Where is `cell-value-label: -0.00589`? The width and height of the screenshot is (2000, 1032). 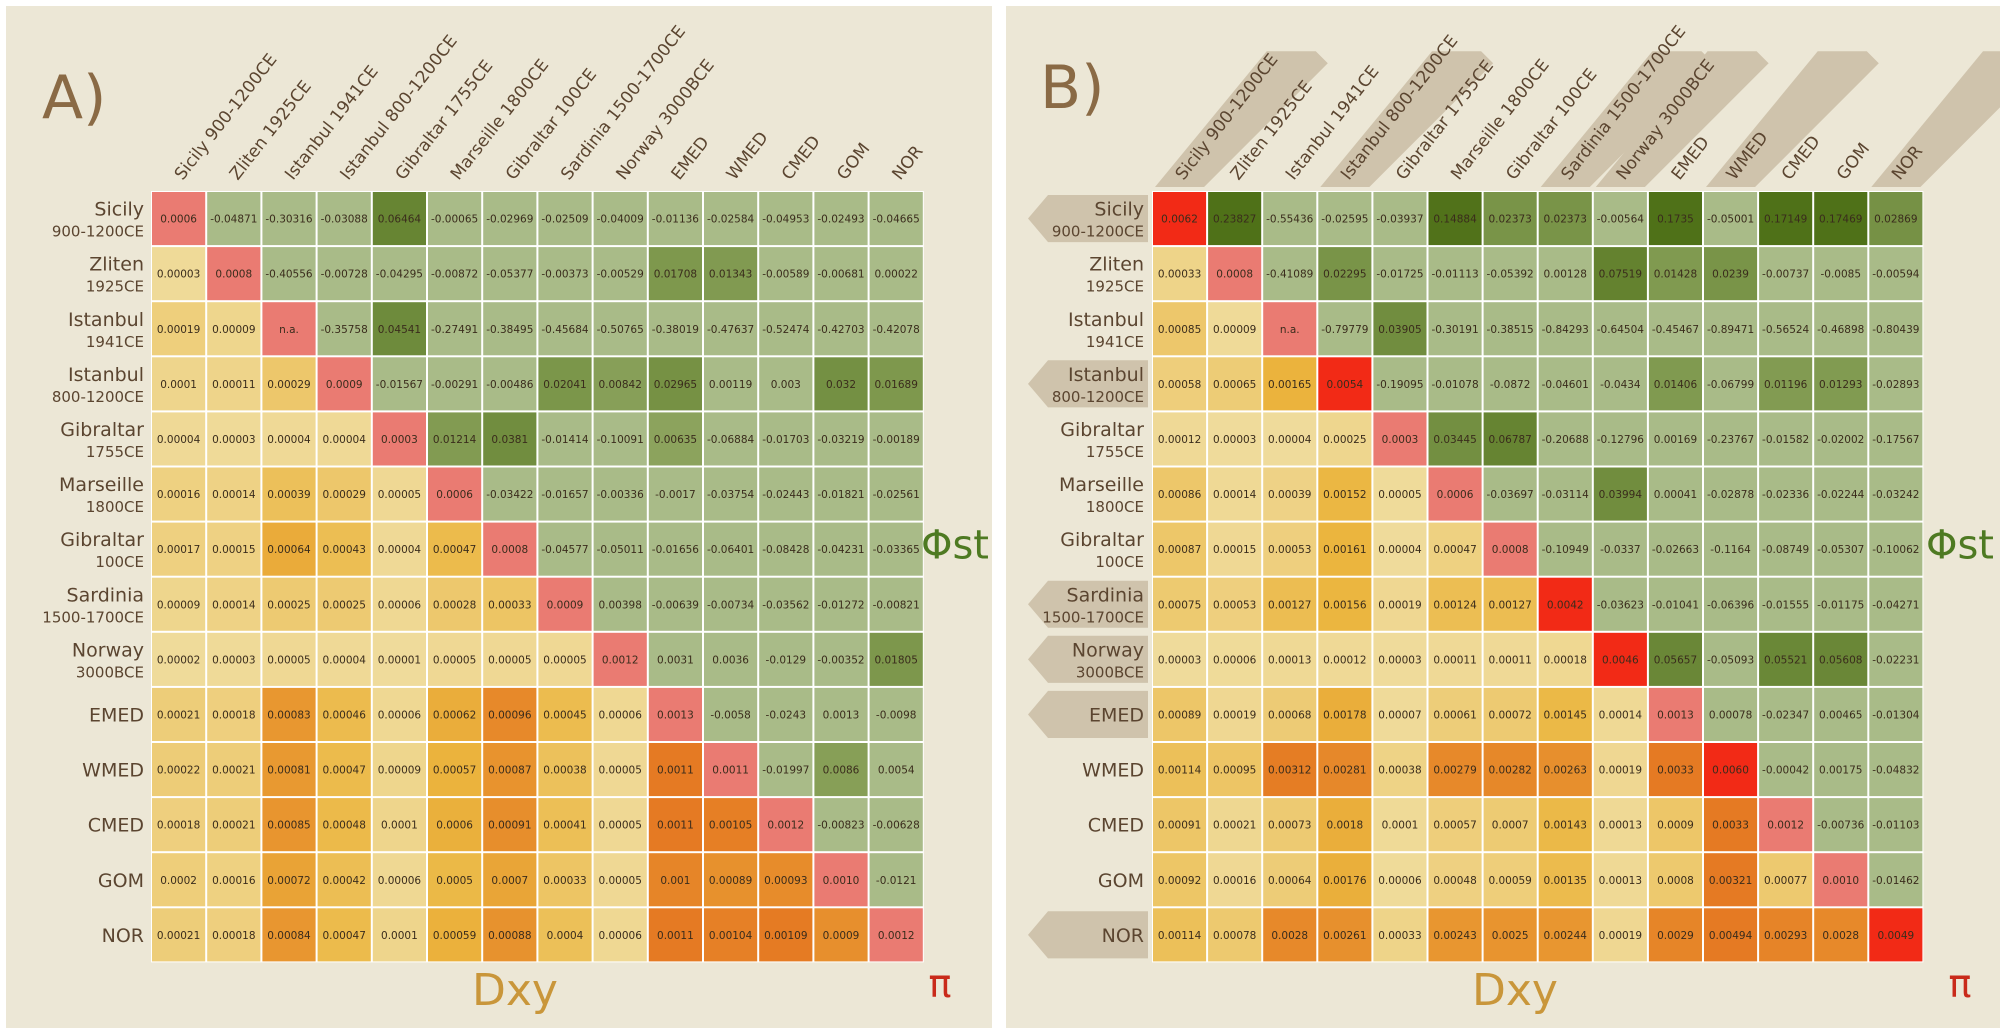 cell-value-label: -0.00589 is located at coordinates (785, 275).